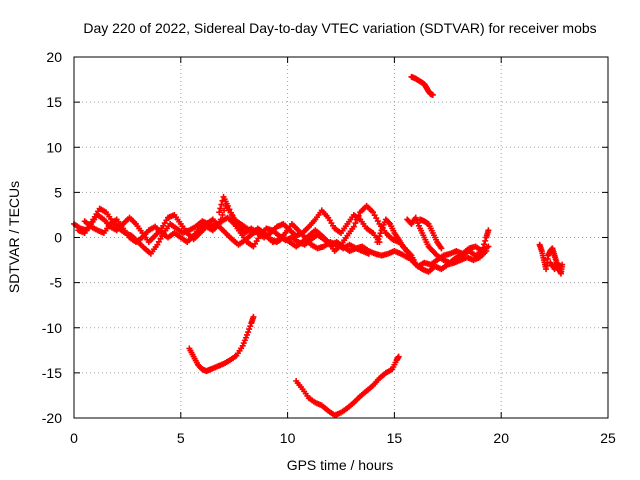 The image size is (640, 480). I want to click on x-tick-label: 0, so click(74, 438).